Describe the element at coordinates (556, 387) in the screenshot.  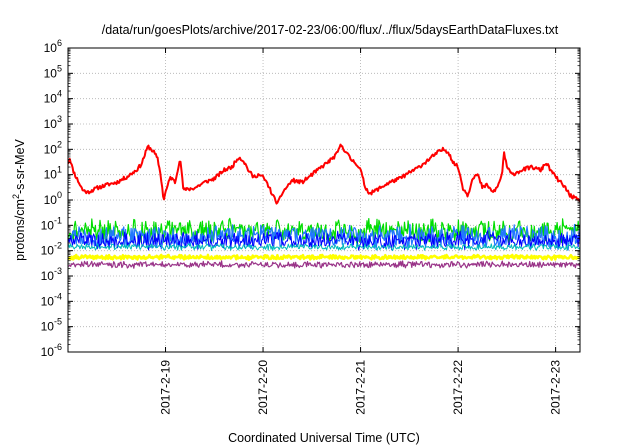
I see `x-tick-label: 2017-2-23` at that location.